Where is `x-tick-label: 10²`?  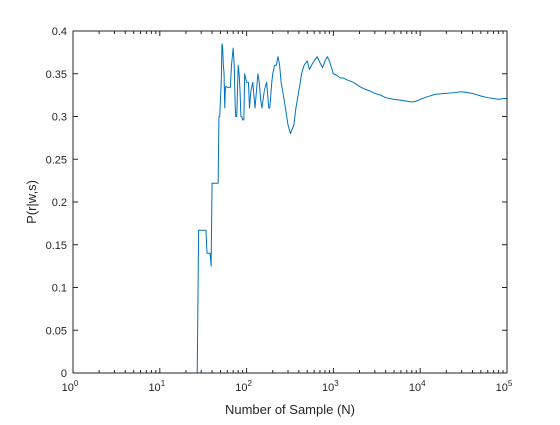
x-tick-label: 10² is located at coordinates (243, 386).